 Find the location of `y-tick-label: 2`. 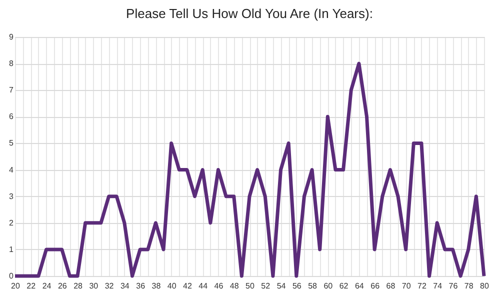

y-tick-label: 2 is located at coordinates (11, 223).